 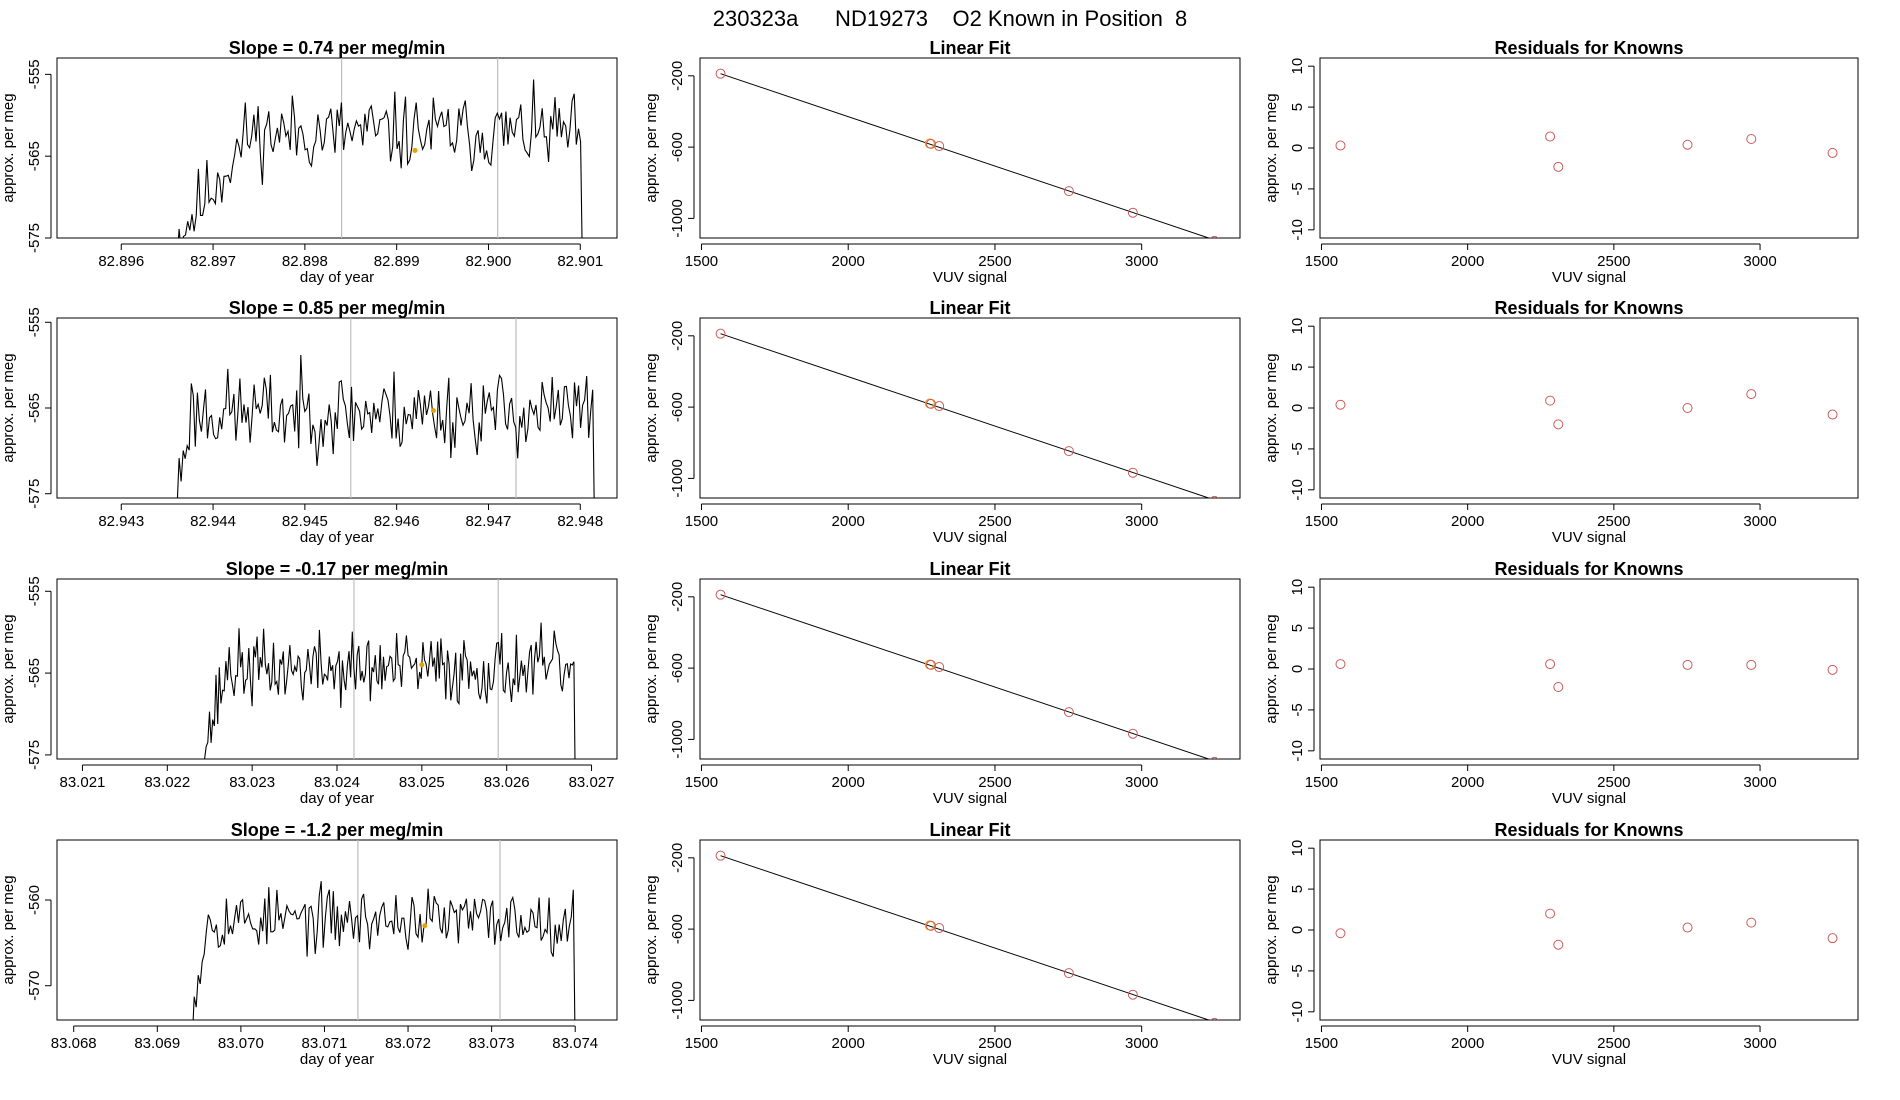 What do you see at coordinates (34, 408) in the screenshot?
I see `y-tick-label: -565` at bounding box center [34, 408].